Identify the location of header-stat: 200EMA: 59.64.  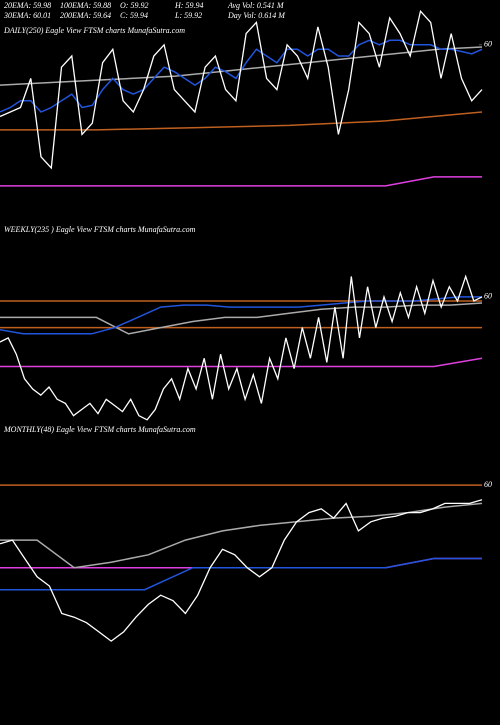
(85, 15).